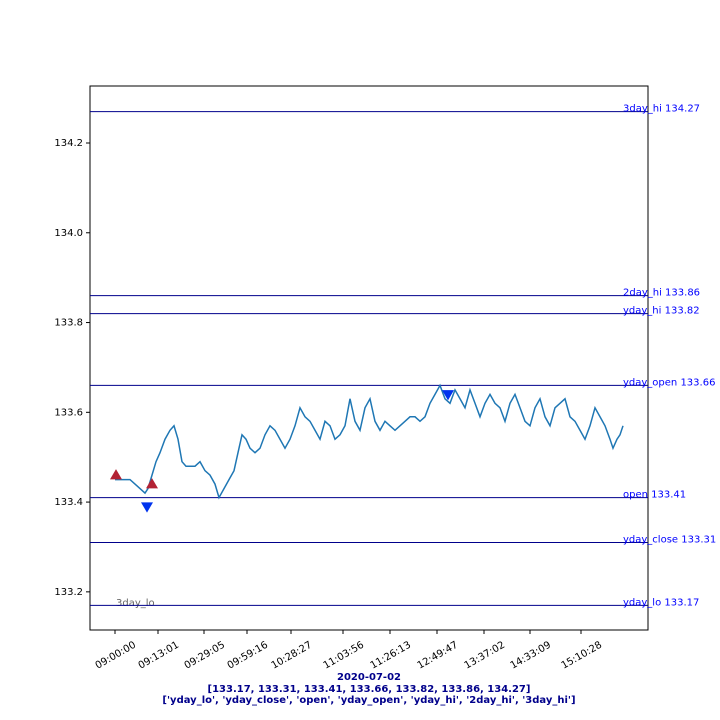  Describe the element at coordinates (438, 656) in the screenshot. I see `x-tick-label: 12:49:47` at that location.